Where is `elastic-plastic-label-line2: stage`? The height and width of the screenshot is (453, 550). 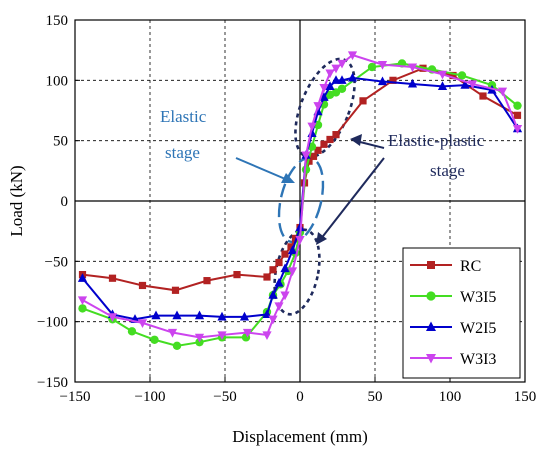
elastic-plastic-label-line2: stage is located at coordinates (447, 170).